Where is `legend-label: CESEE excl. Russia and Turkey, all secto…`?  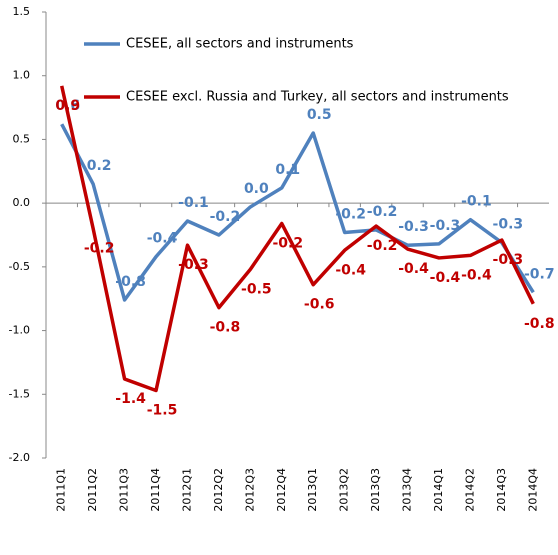
legend-label: CESEE excl. Russia and Turkey, all secto… is located at coordinates (317, 97).